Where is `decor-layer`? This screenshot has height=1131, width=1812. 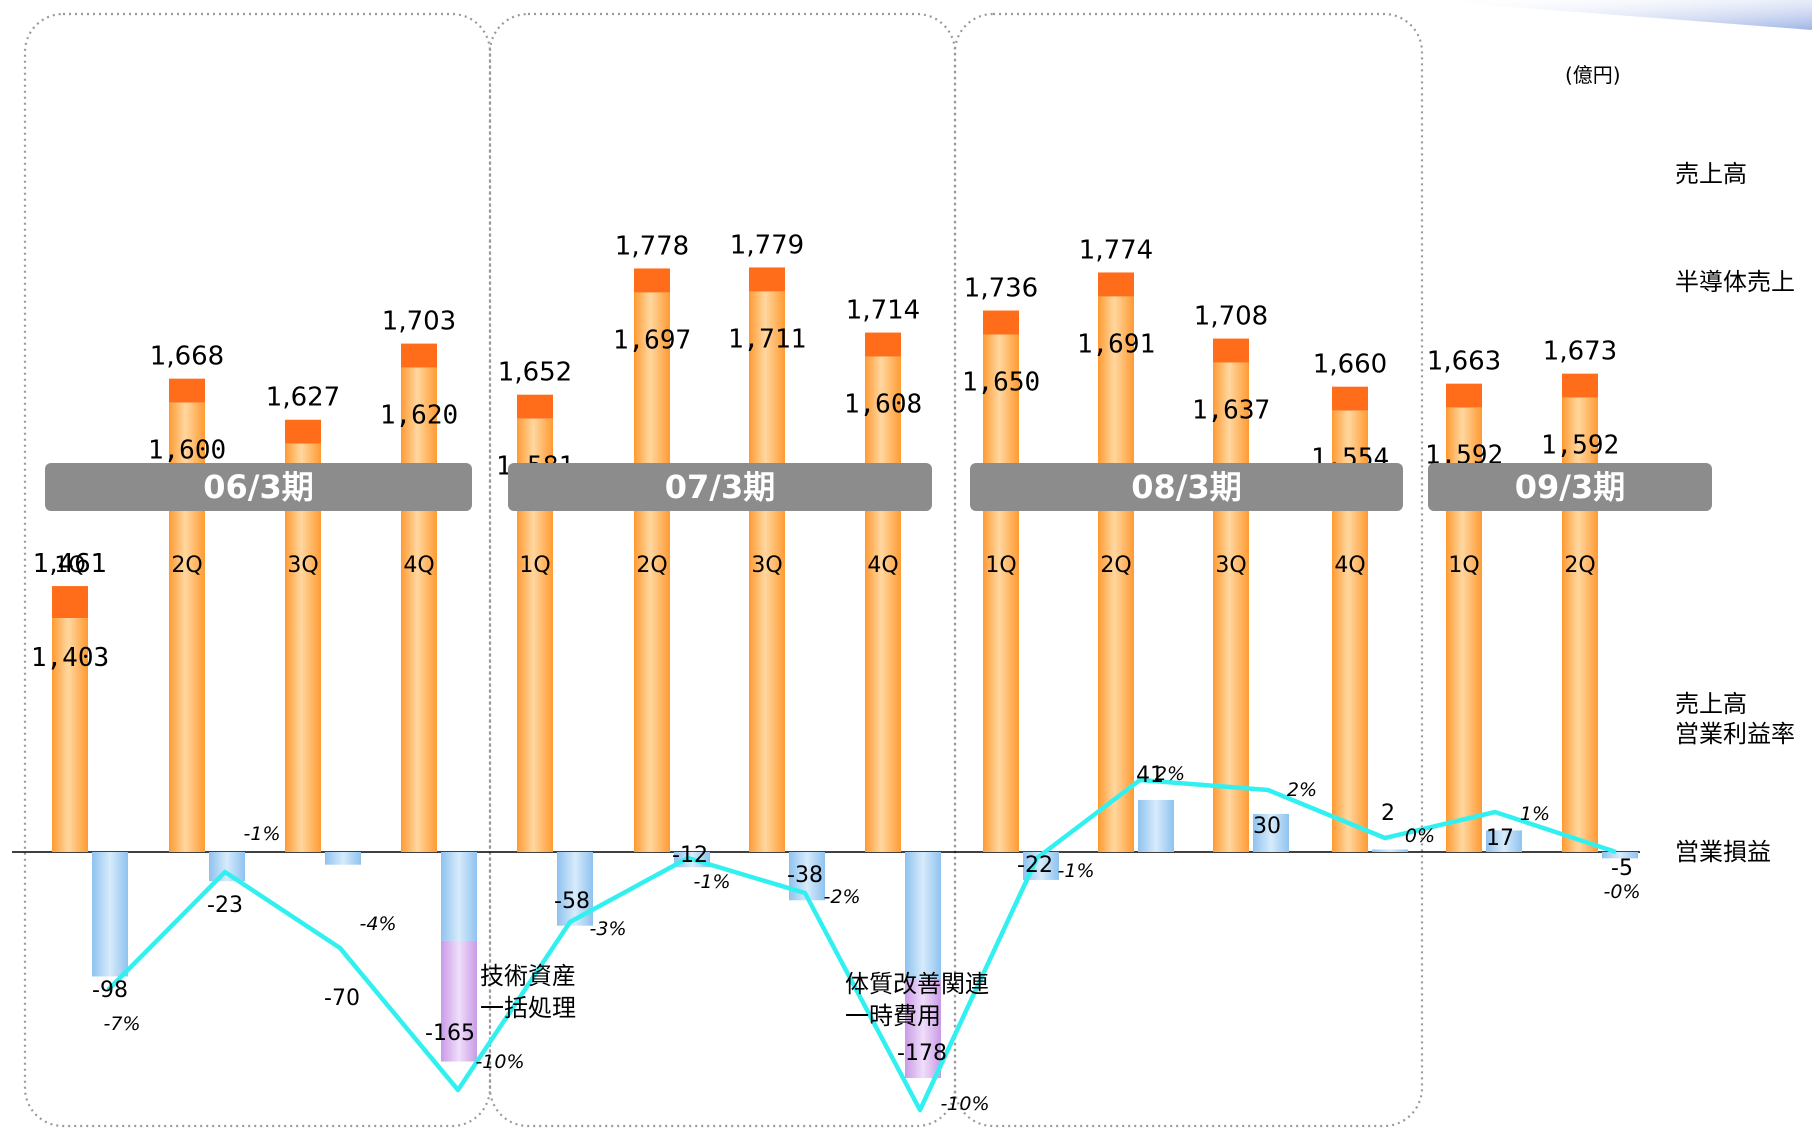
decor-layer is located at coordinates (1616, 15).